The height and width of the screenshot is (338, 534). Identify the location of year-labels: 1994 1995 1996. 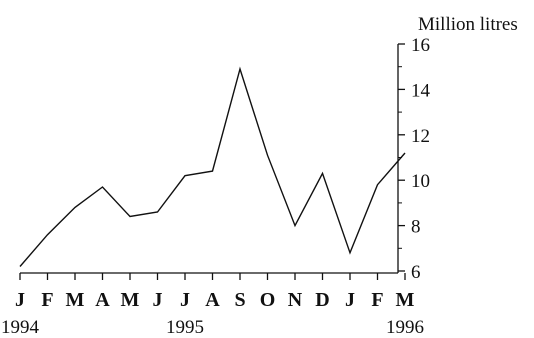
(212, 327).